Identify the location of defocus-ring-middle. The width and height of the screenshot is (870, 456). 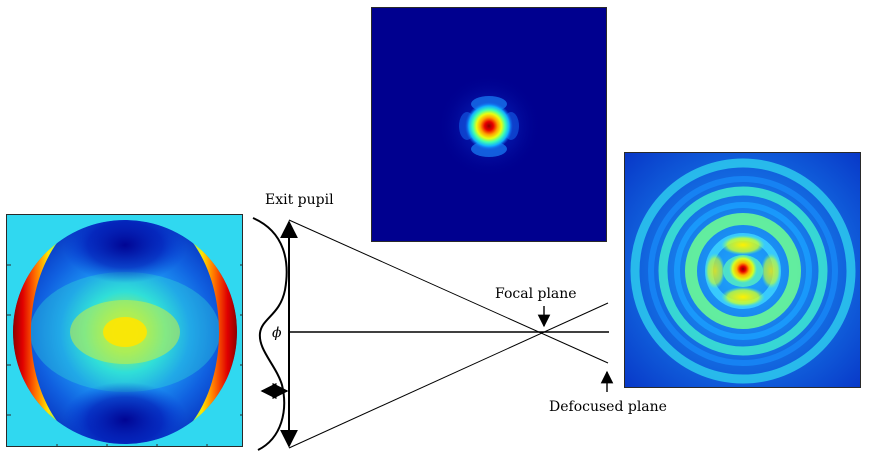
(743, 271).